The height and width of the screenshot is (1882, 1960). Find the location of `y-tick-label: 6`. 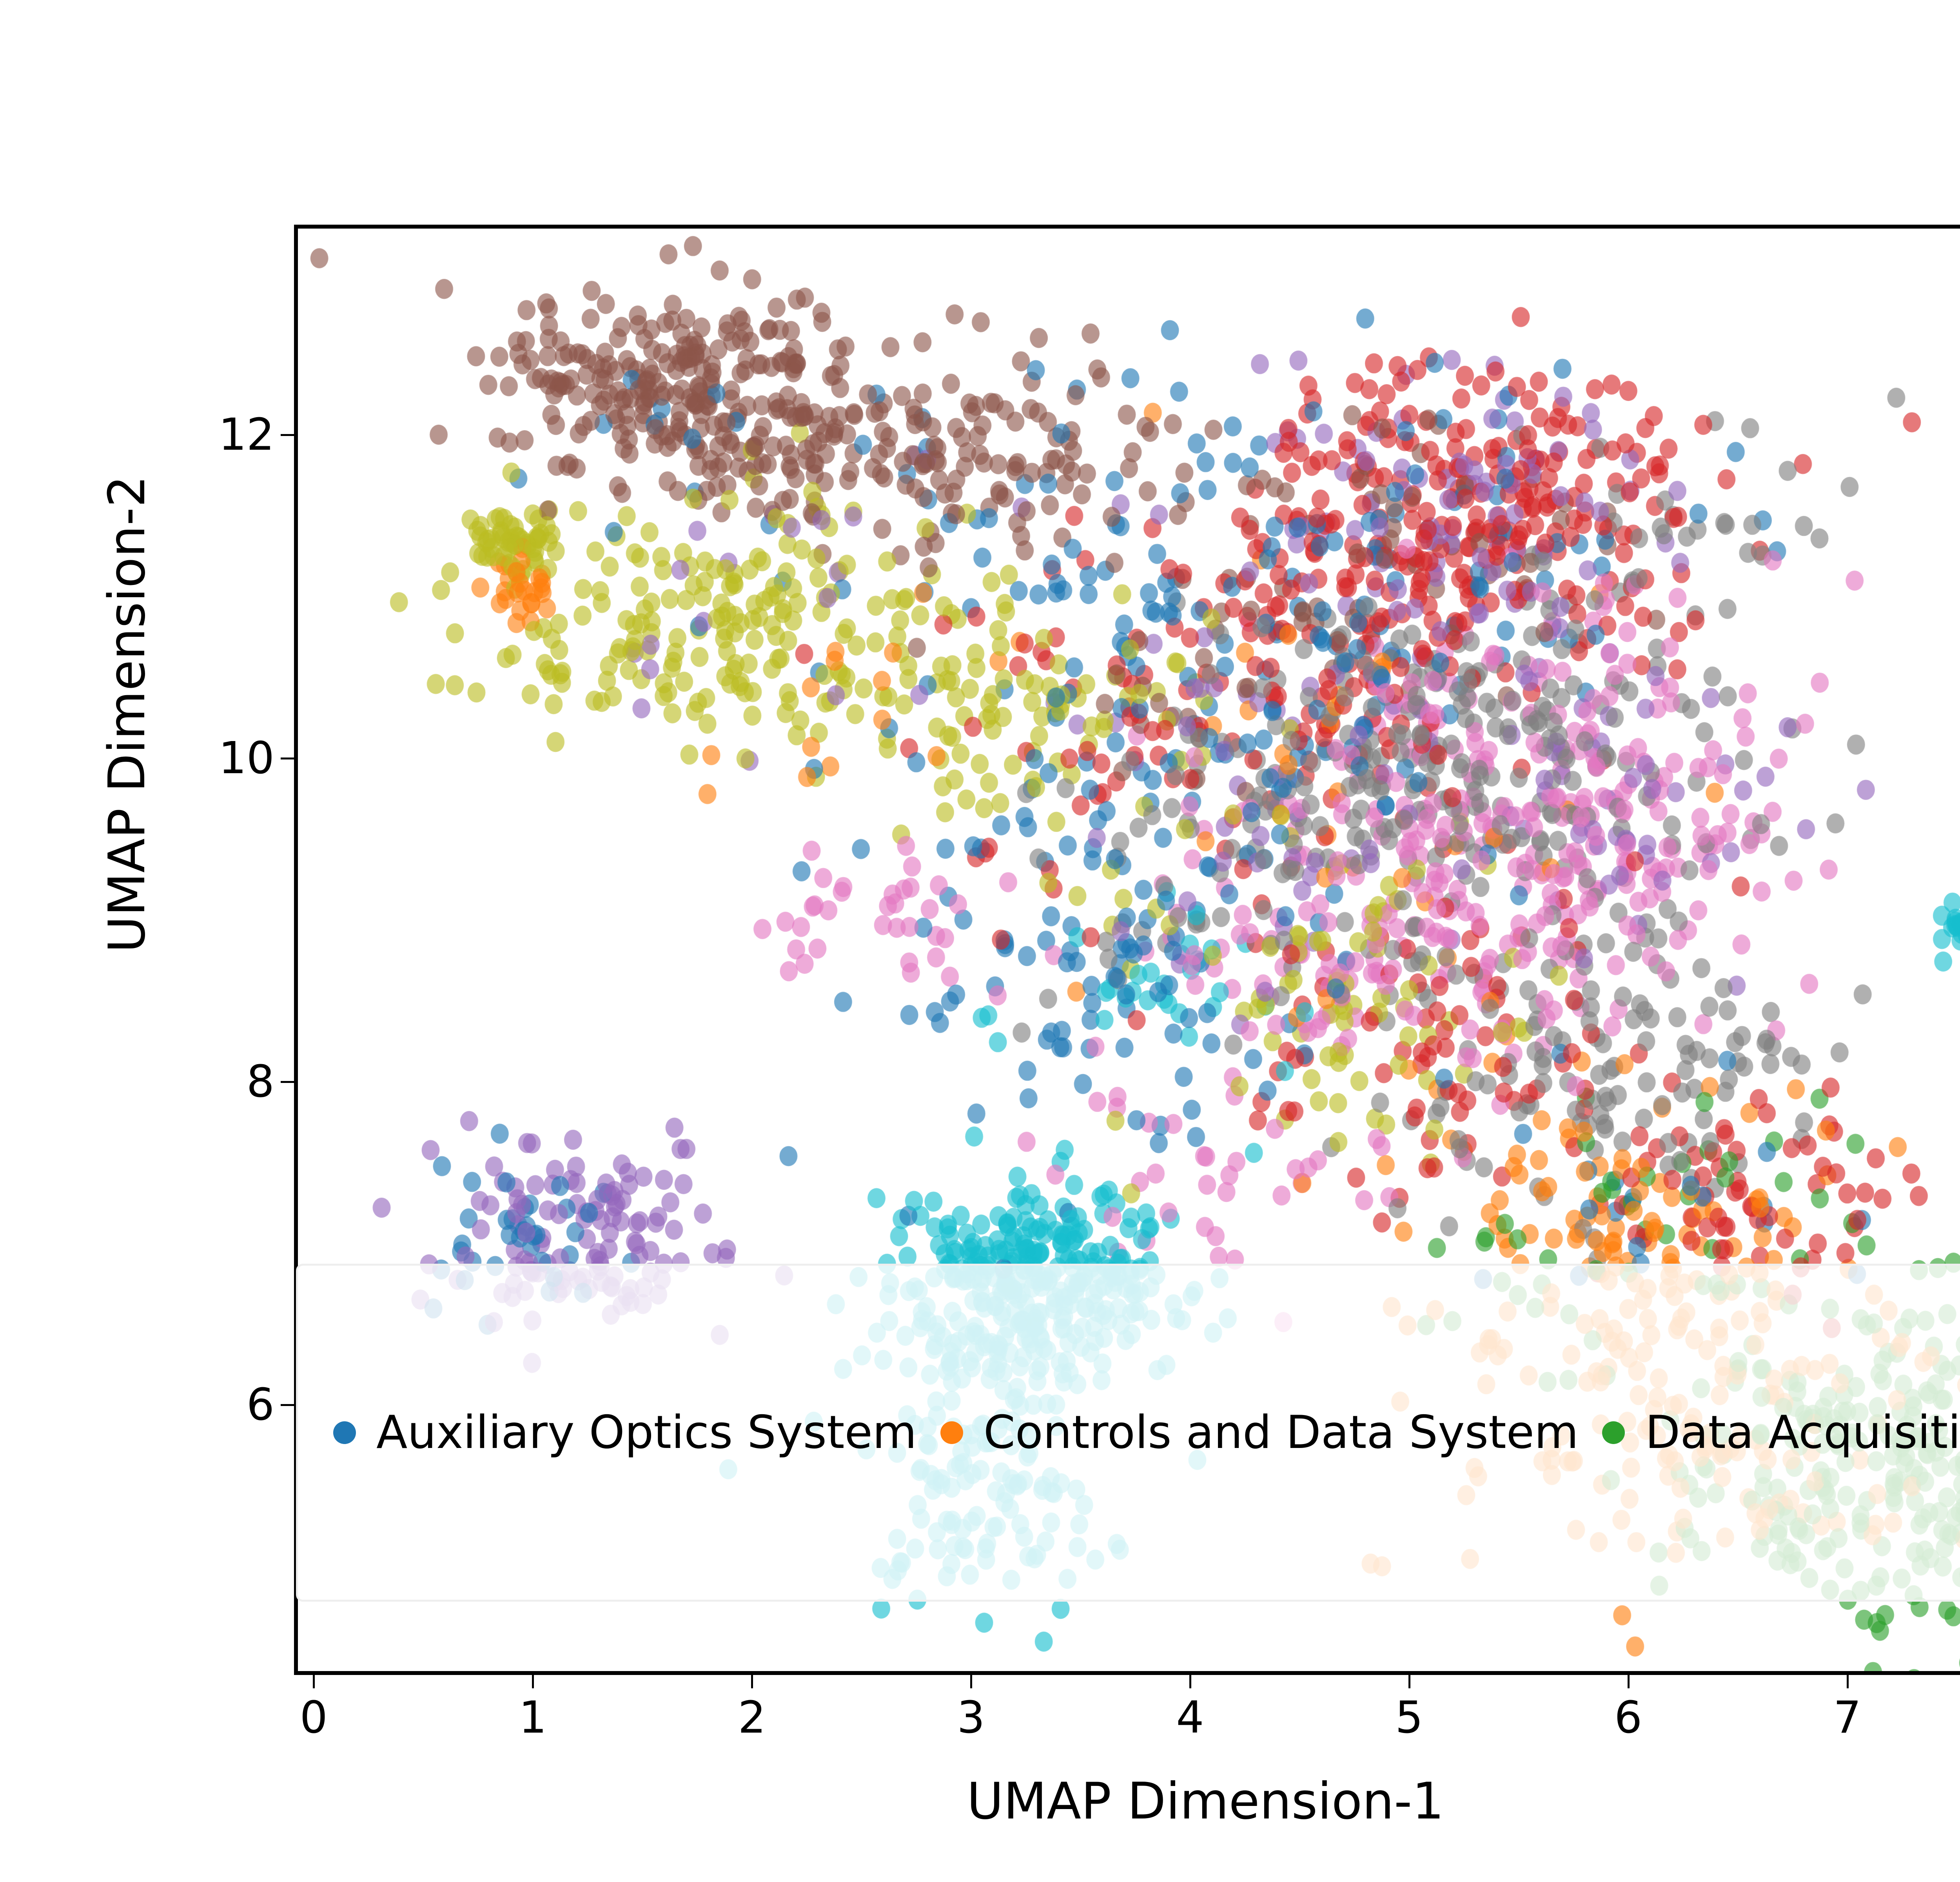

y-tick-label: 6 is located at coordinates (260, 1405).